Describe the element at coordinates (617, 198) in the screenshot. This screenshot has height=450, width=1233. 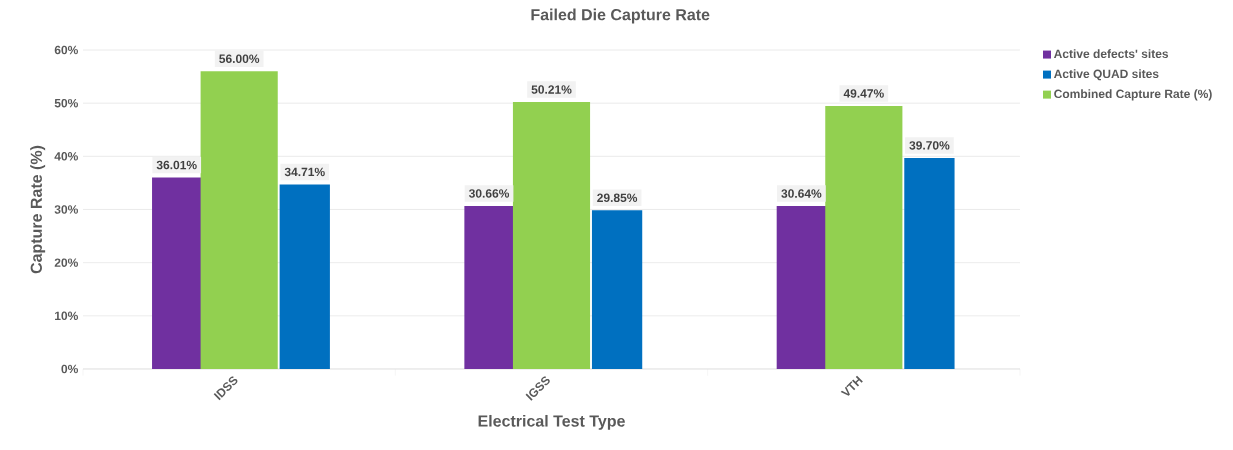
I see `data-label: 29.85%` at that location.